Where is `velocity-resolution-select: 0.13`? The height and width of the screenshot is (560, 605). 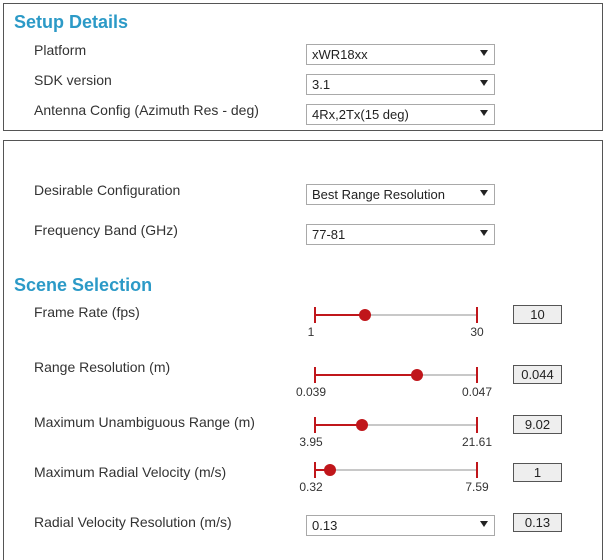 velocity-resolution-select: 0.13 is located at coordinates (400, 525).